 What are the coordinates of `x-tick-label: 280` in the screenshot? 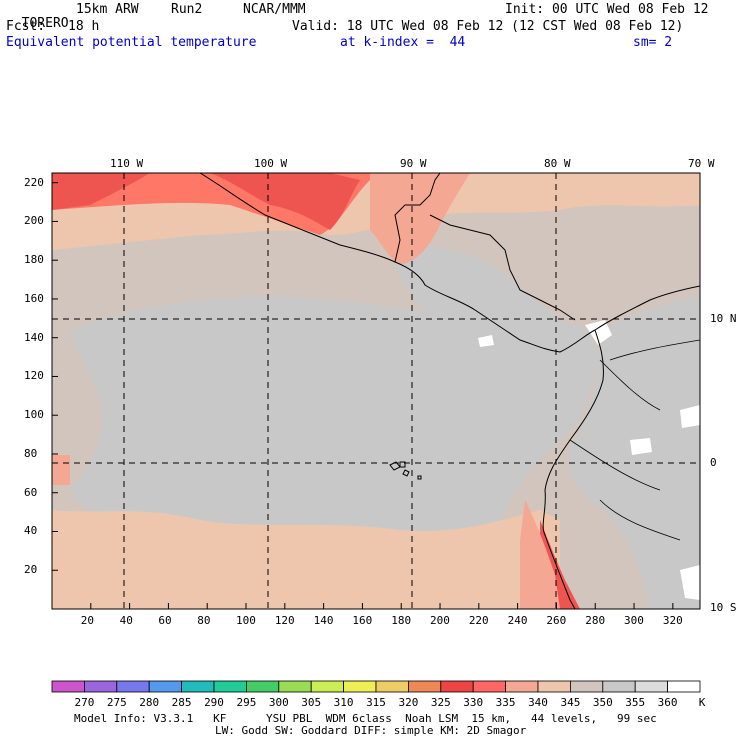 It's located at (595, 620).